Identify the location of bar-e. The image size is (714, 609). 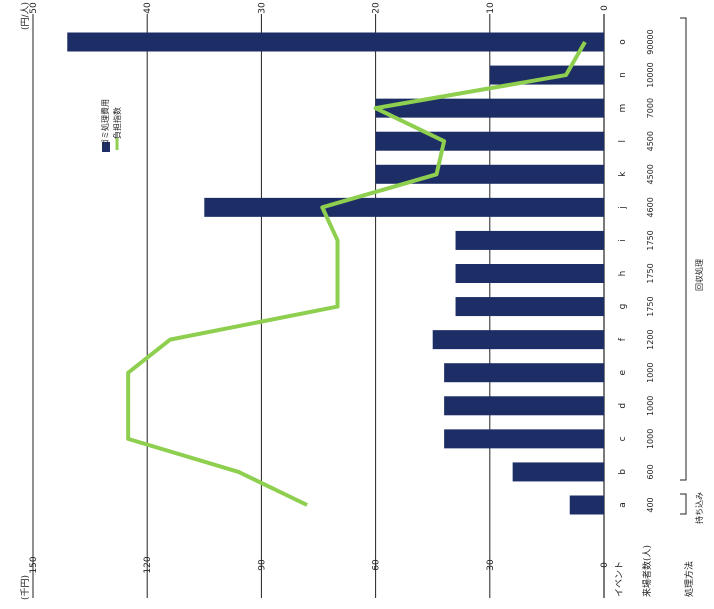
(524, 373).